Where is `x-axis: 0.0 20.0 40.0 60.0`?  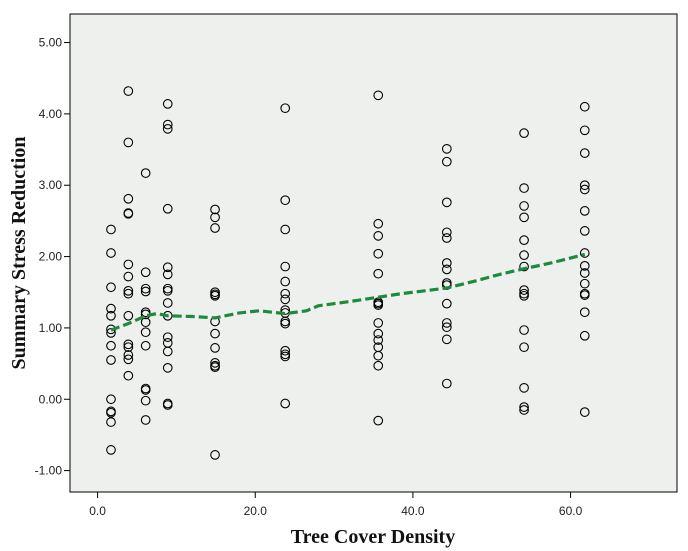
x-axis: 0.0 20.0 40.0 60.0 is located at coordinates (336, 505).